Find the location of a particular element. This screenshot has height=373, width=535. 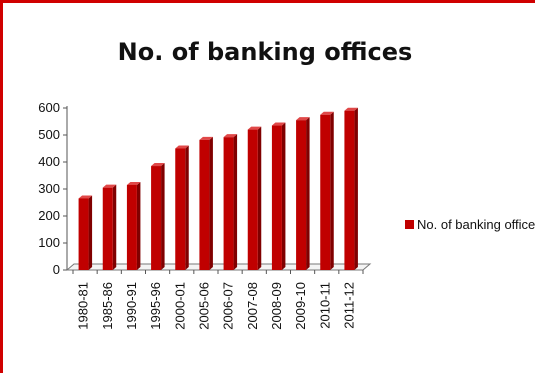

y-tick-label: 100 is located at coordinates (49, 242).